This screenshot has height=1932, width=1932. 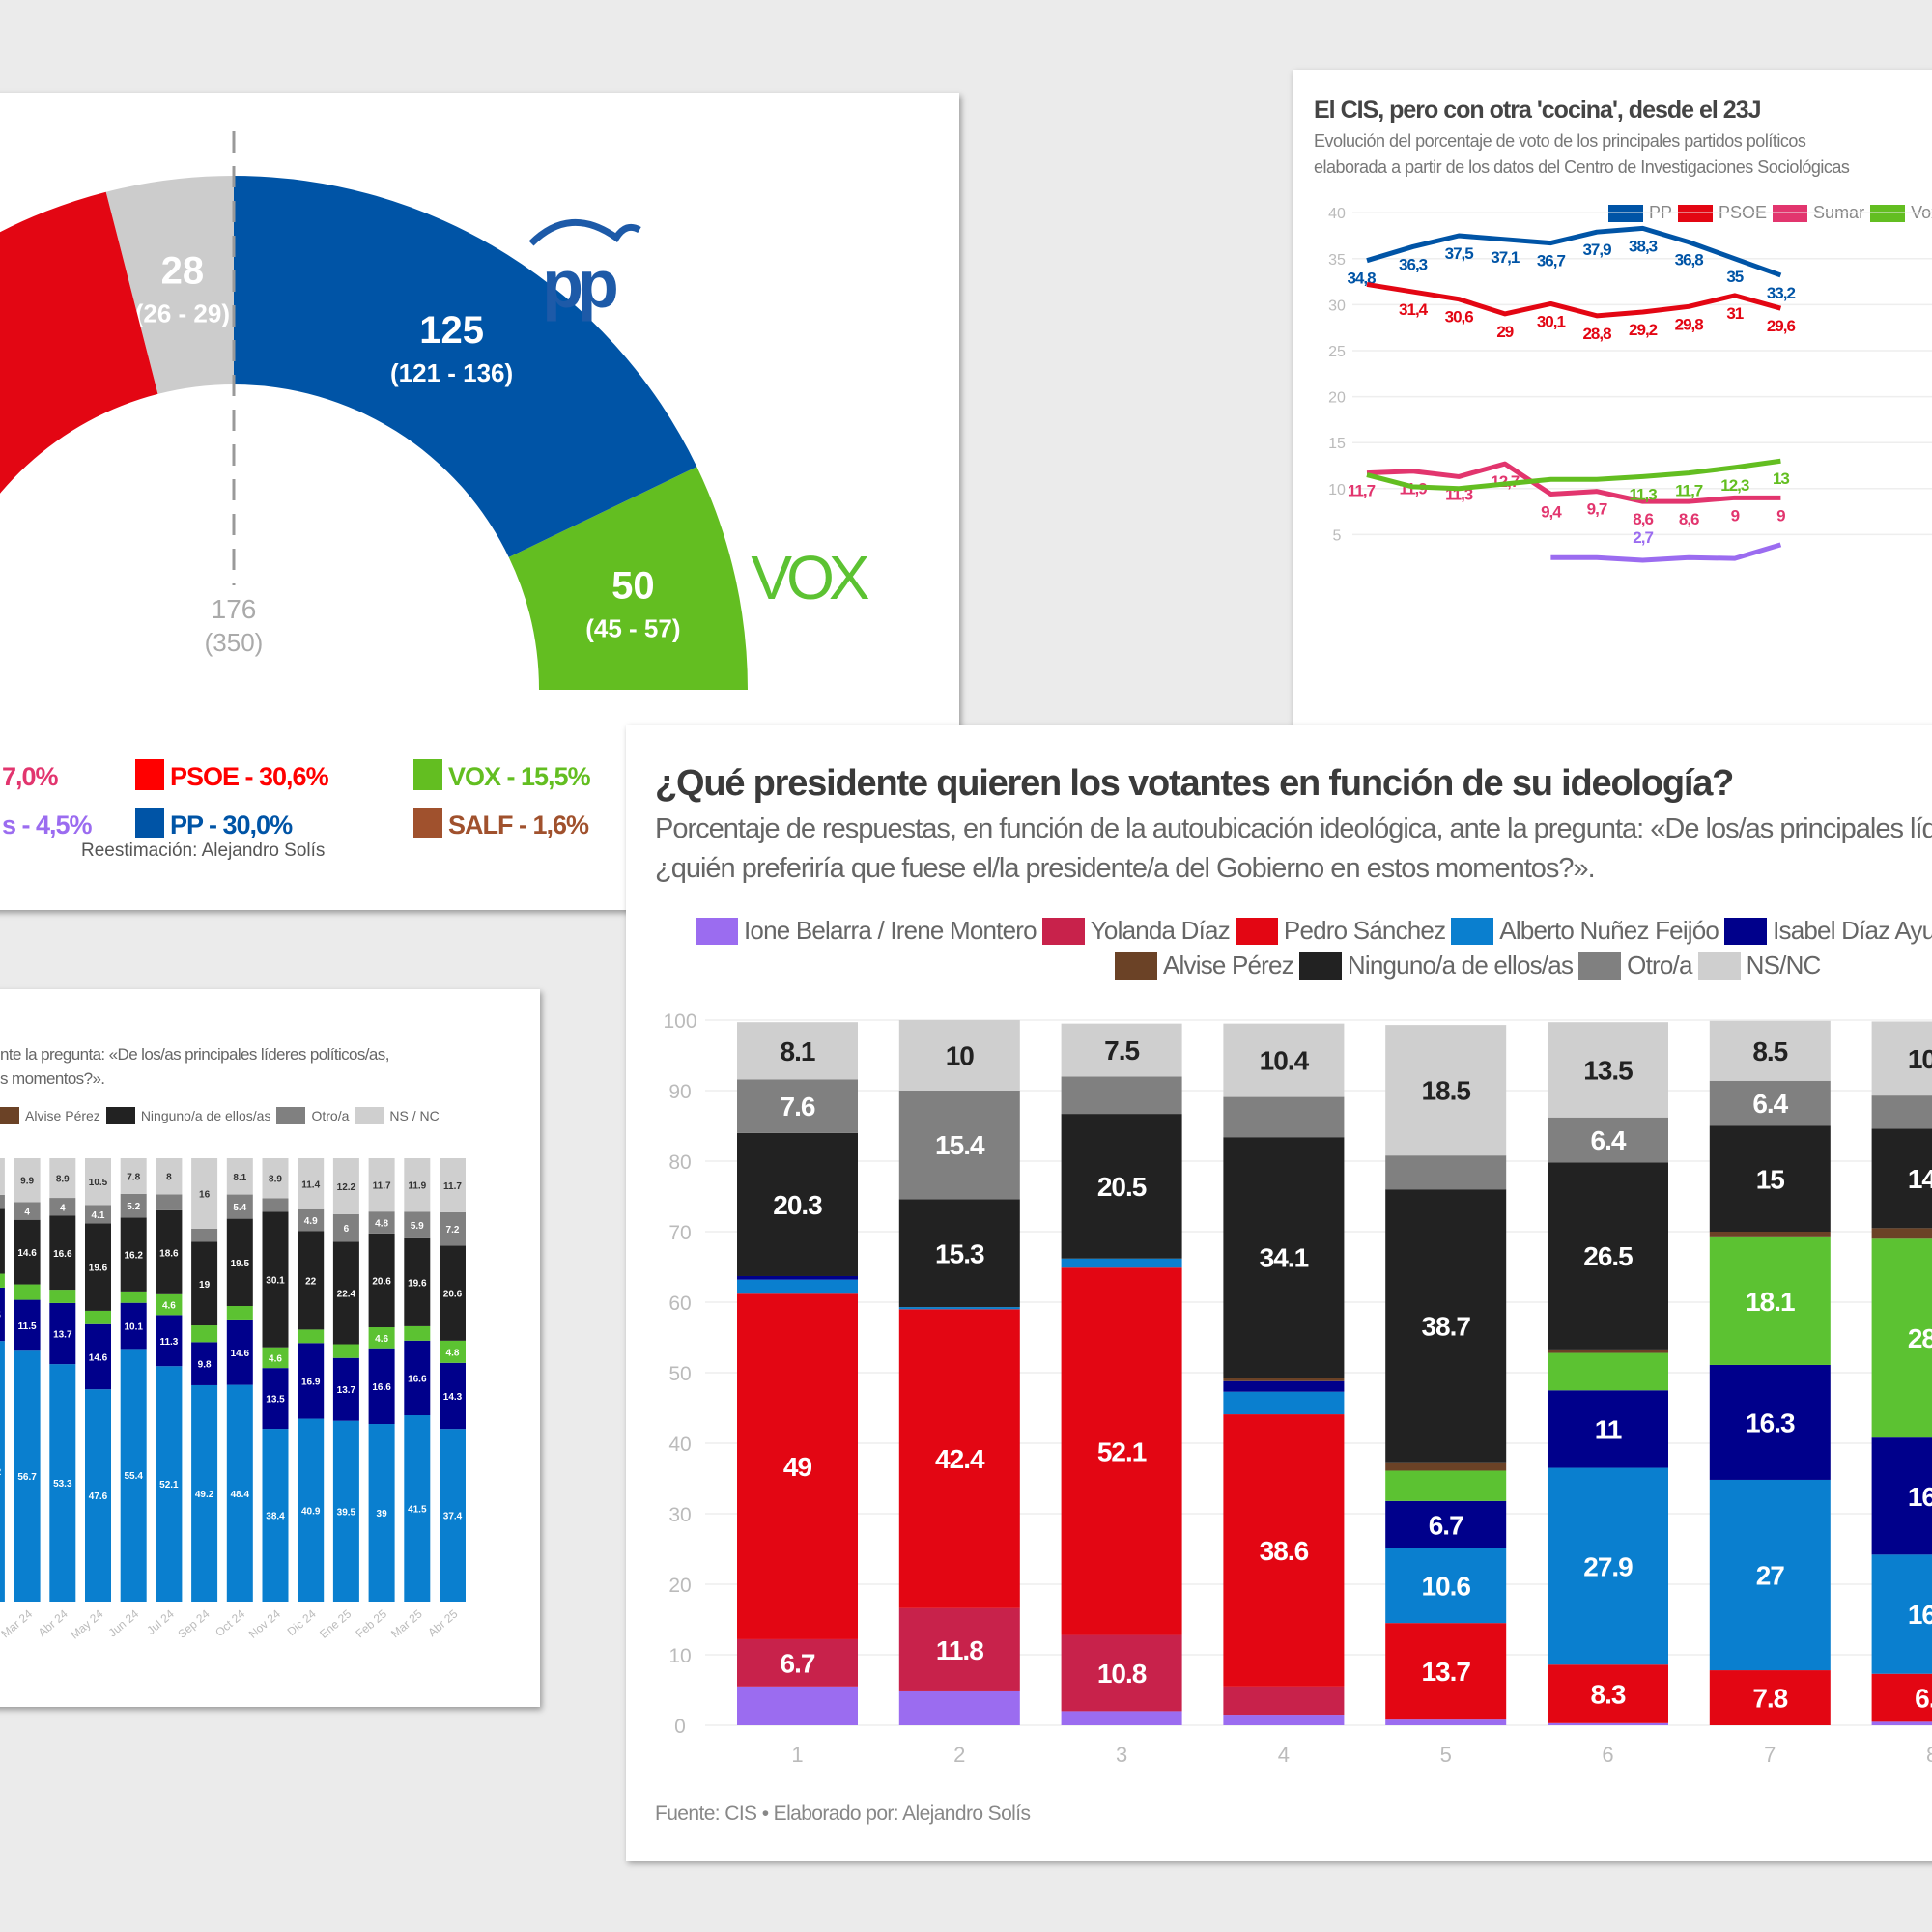 I want to click on data-label: 16.6, so click(x=417, y=1379).